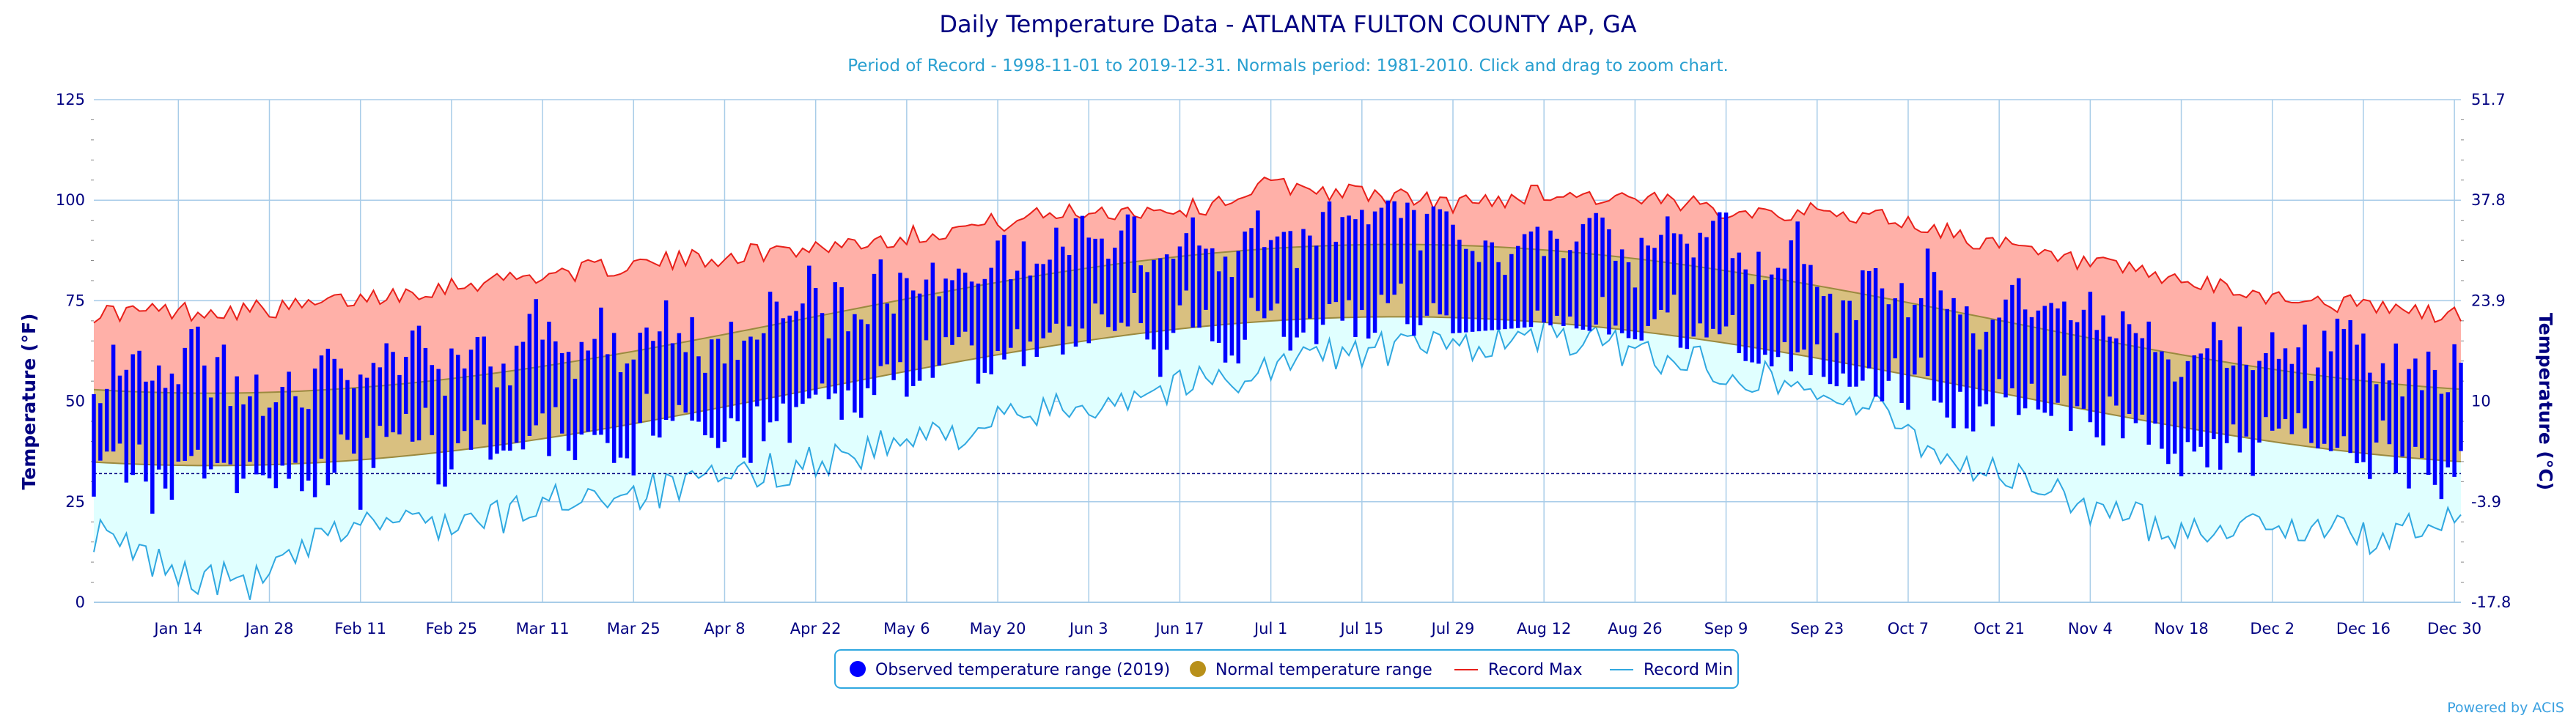 Image resolution: width=2576 pixels, height=721 pixels. Describe the element at coordinates (1323, 670) in the screenshot. I see `legend-normal-label: Normal temperature range` at that location.